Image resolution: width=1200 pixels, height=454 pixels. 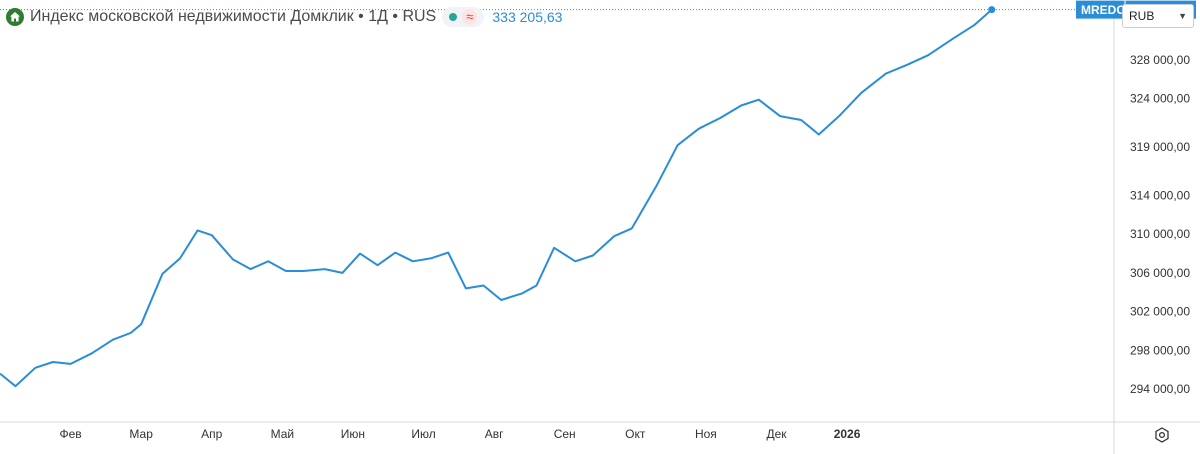 I want to click on x-tick-label: 2026, so click(x=847, y=434).